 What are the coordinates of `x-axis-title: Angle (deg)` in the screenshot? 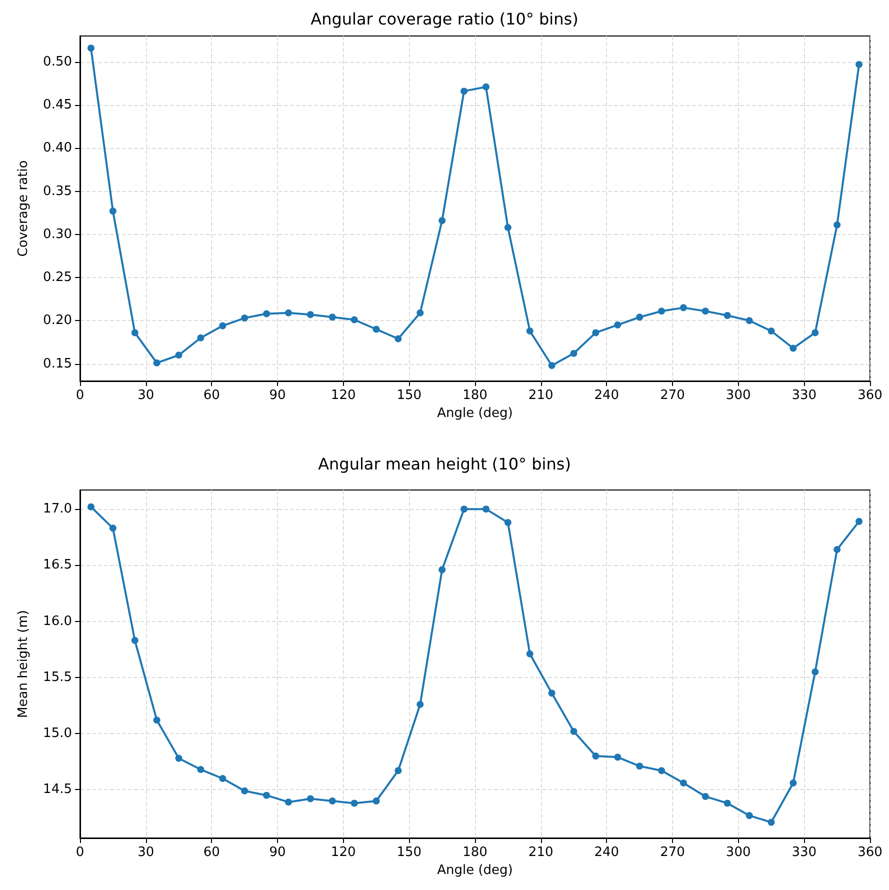 It's located at (475, 413).